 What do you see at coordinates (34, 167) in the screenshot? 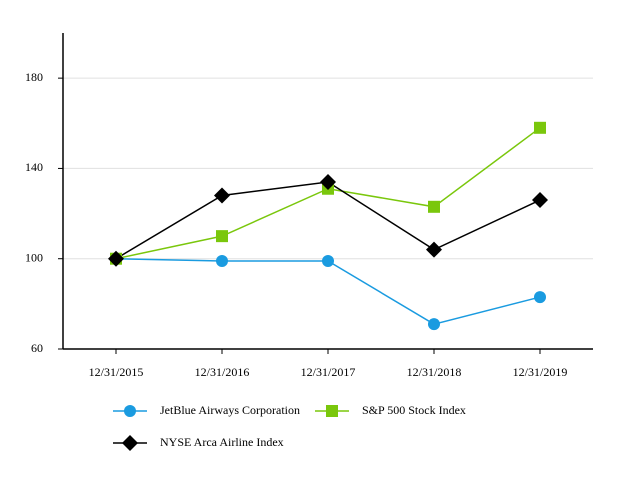
I see `y-tick-label: 140` at bounding box center [34, 167].